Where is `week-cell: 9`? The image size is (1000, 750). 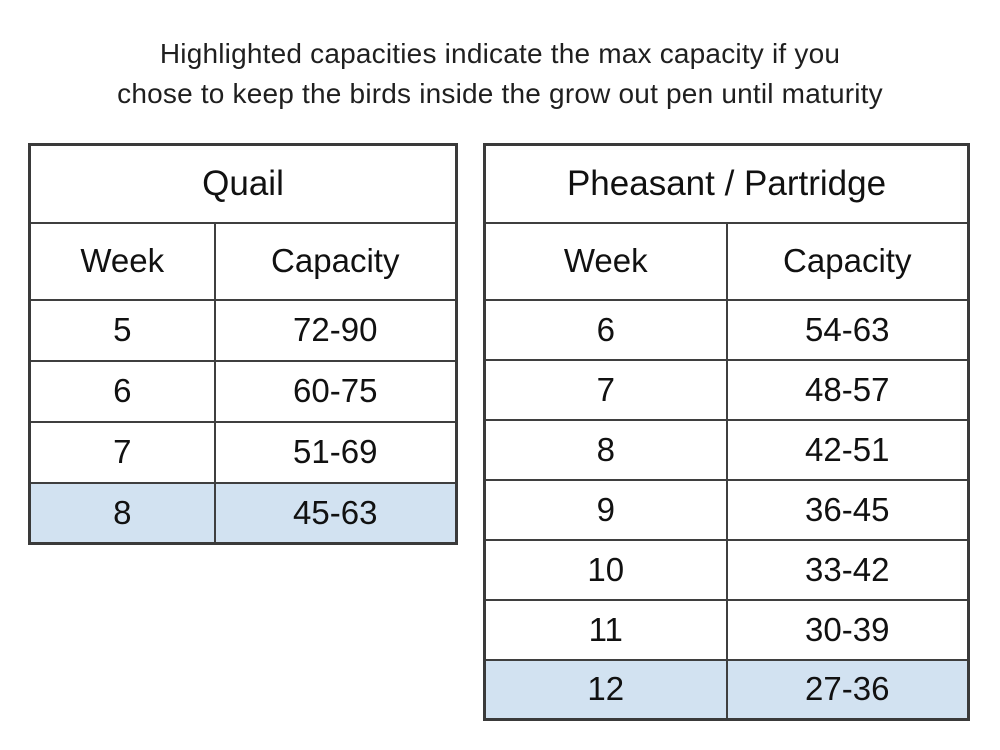 week-cell: 9 is located at coordinates (605, 509).